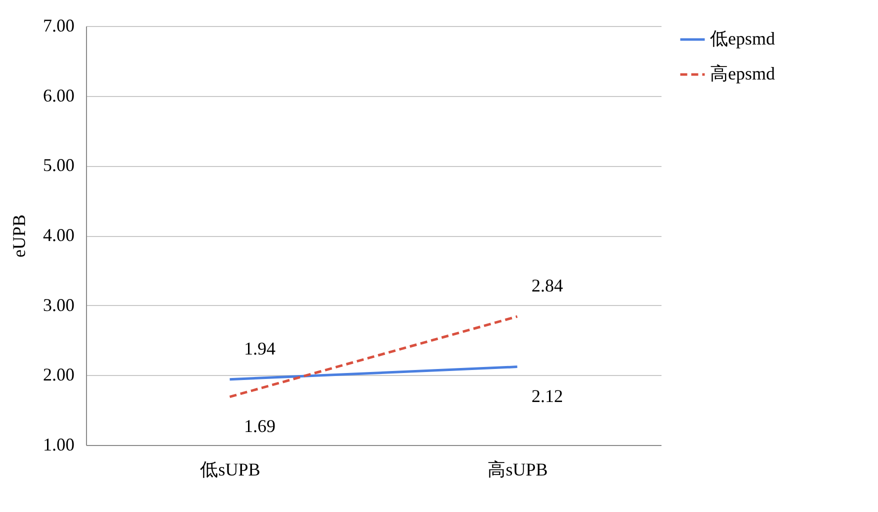 The image size is (878, 512). I want to click on y-tick-label: 3.00, so click(58, 304).